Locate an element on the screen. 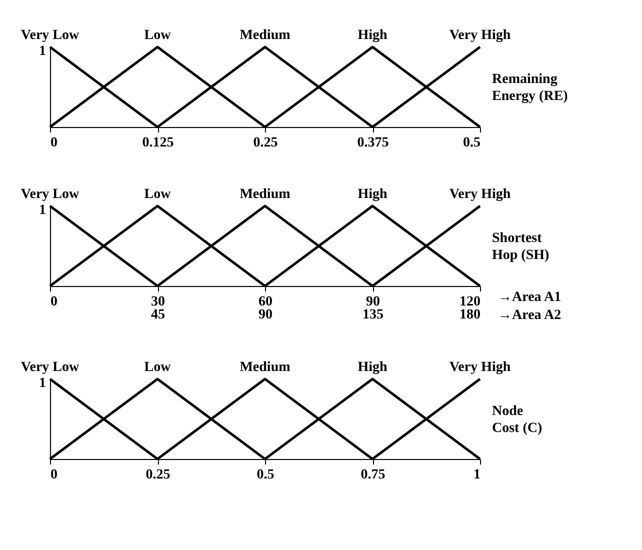  x-tick-label: 30 is located at coordinates (158, 302).